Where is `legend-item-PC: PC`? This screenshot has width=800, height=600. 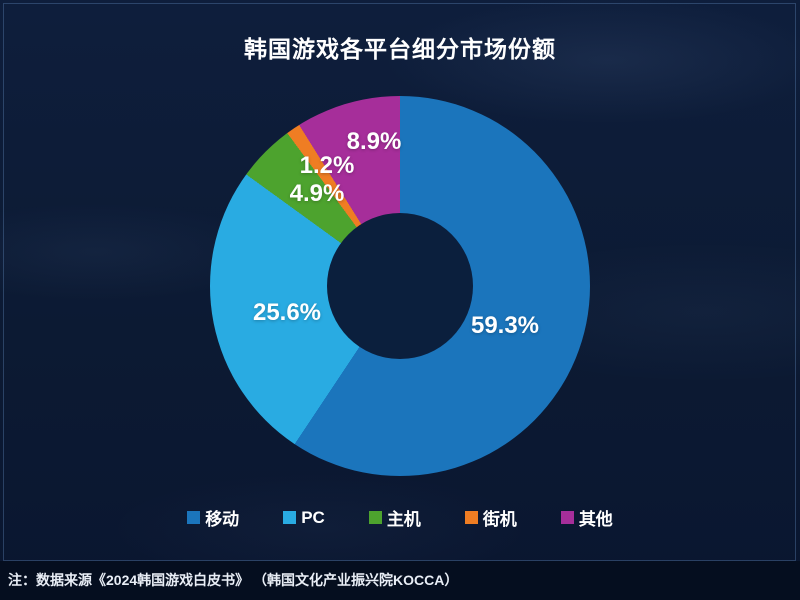
legend-item-PC: PC is located at coordinates (304, 518).